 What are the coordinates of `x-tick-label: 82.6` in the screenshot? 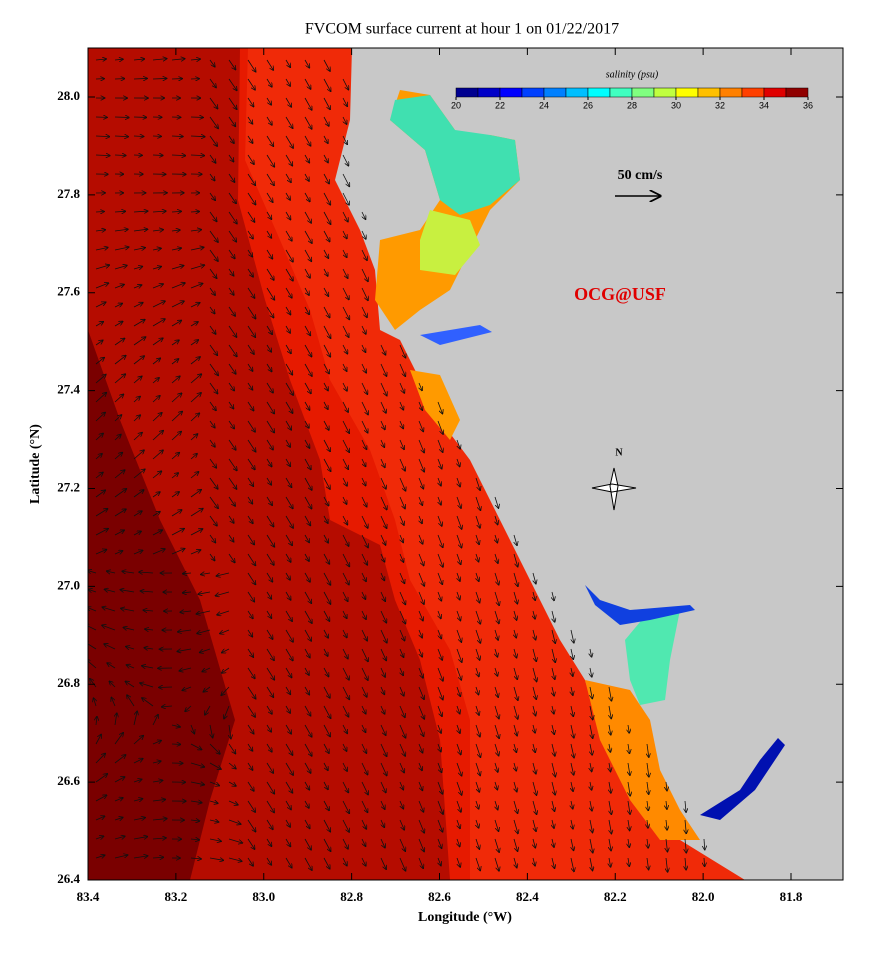 It's located at (439, 896).